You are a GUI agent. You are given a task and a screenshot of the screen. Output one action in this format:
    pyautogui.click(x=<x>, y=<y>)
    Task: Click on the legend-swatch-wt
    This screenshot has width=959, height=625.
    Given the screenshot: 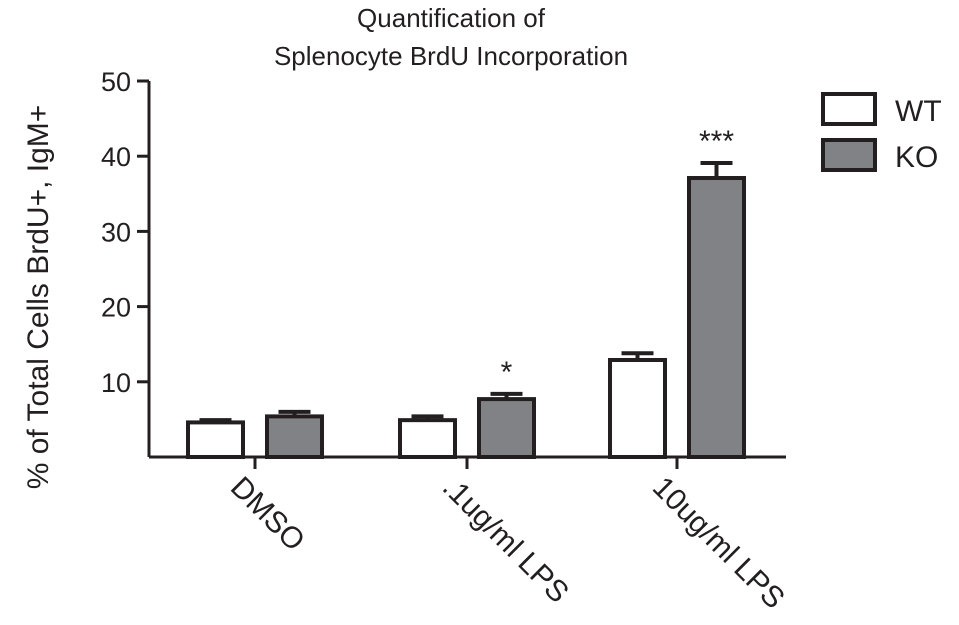 What is the action you would take?
    pyautogui.click(x=849, y=109)
    